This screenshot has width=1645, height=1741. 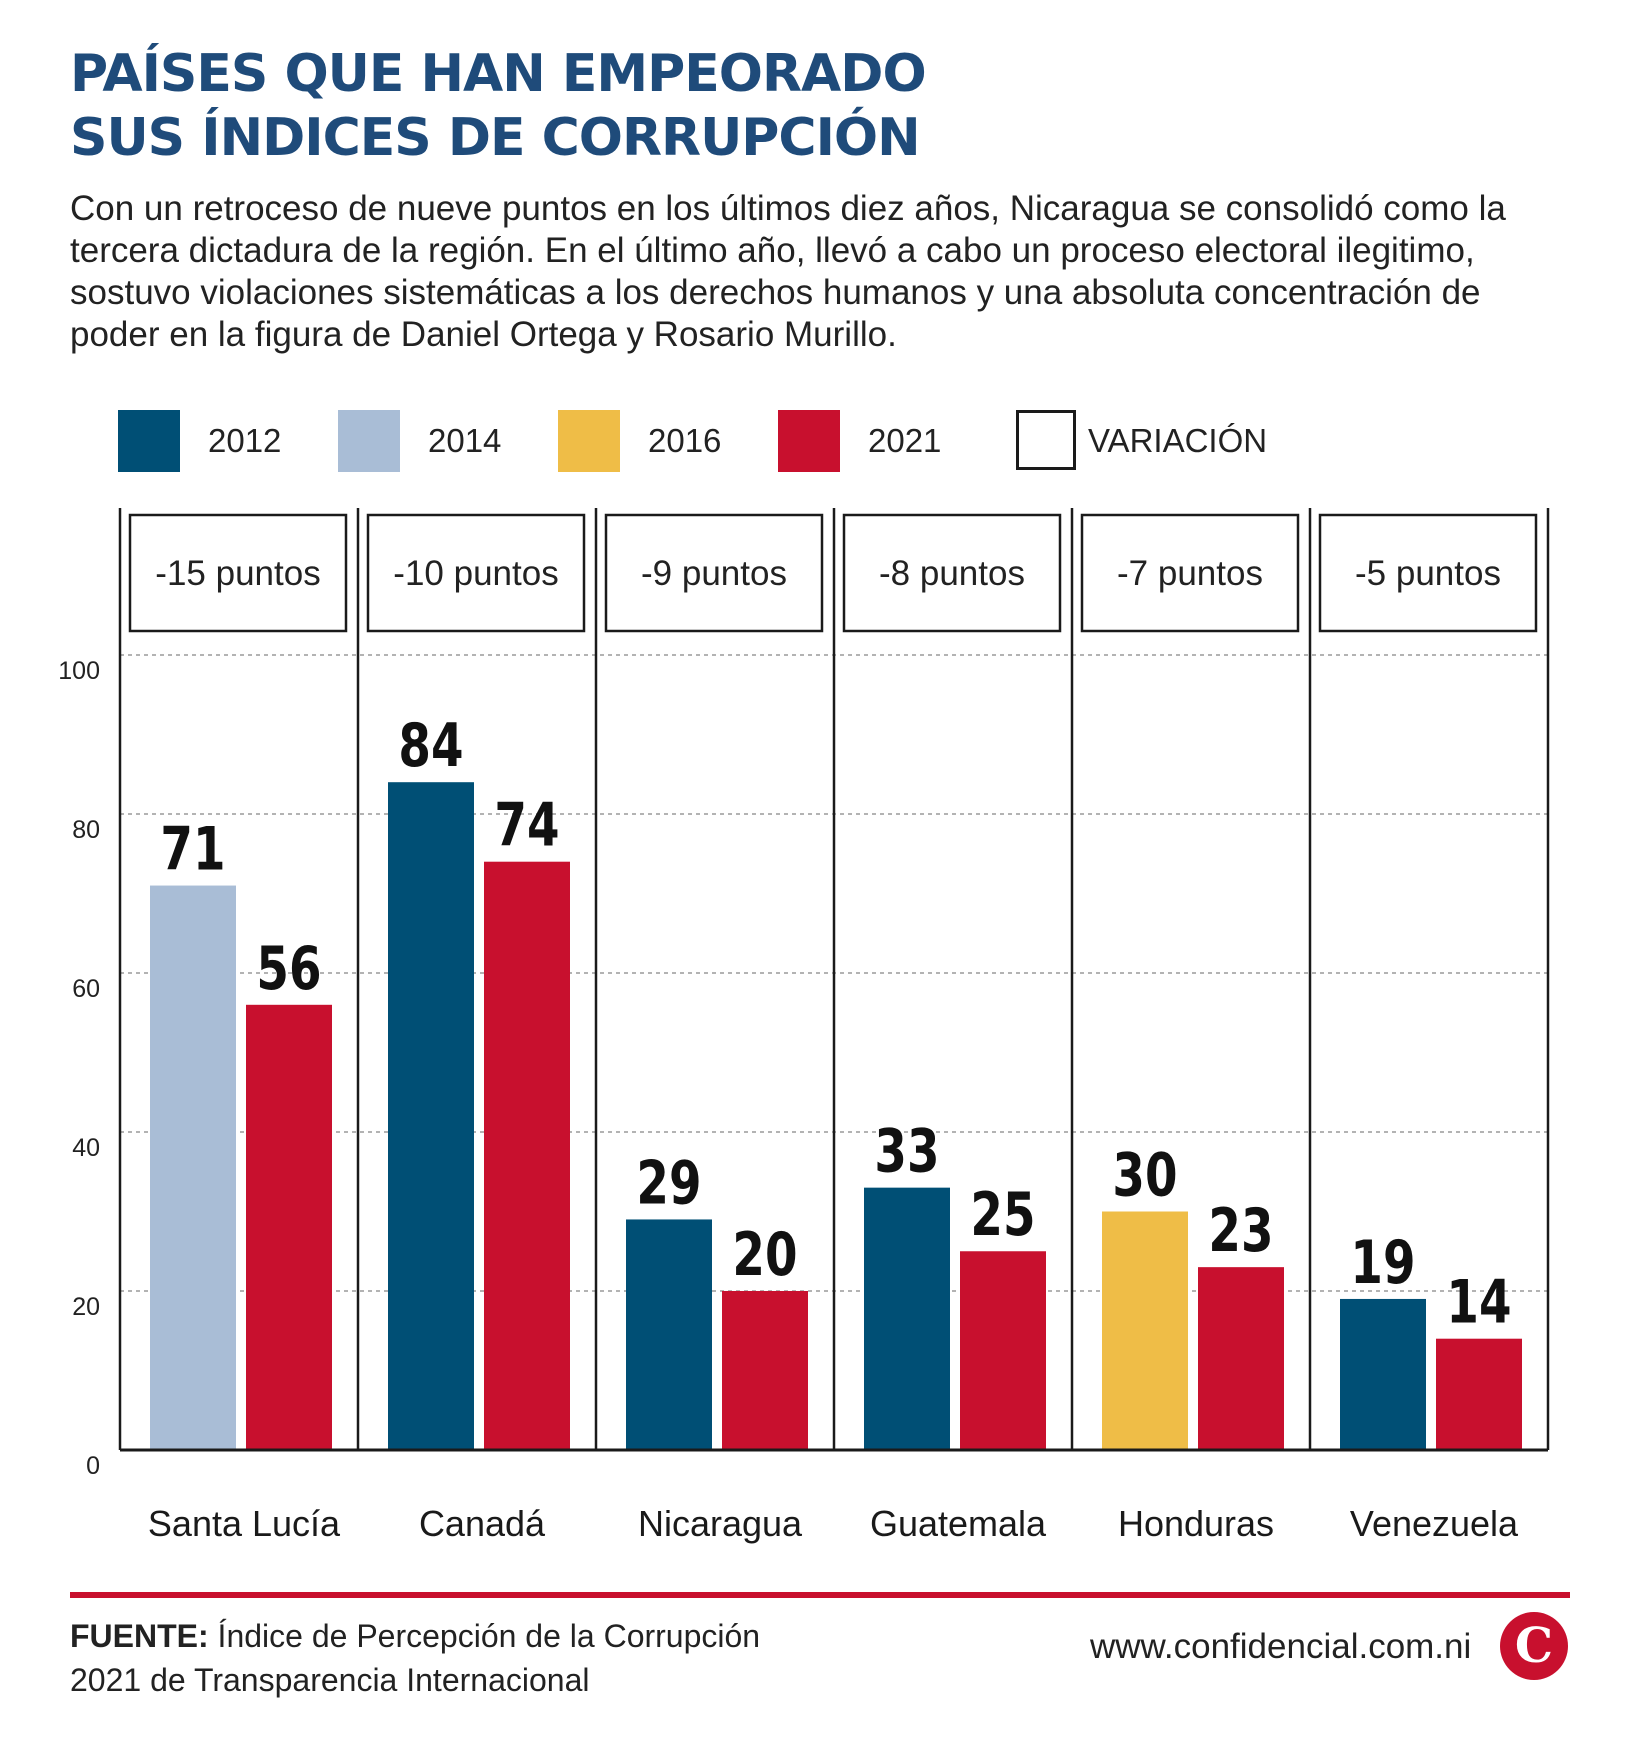 I want to click on bar-1-2012, so click(x=431, y=1116).